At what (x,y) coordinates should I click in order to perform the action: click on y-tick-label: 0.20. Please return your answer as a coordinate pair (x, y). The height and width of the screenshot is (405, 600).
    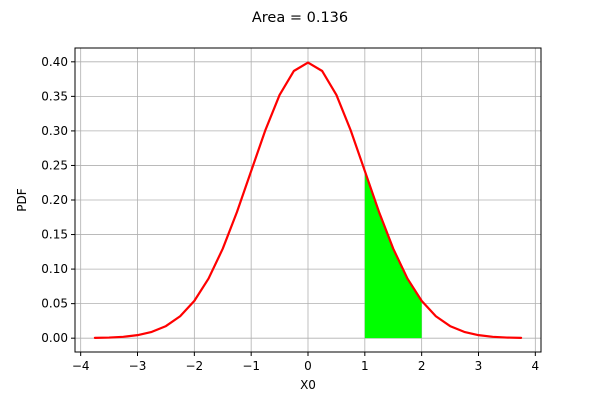
    Looking at the image, I should click on (54, 200).